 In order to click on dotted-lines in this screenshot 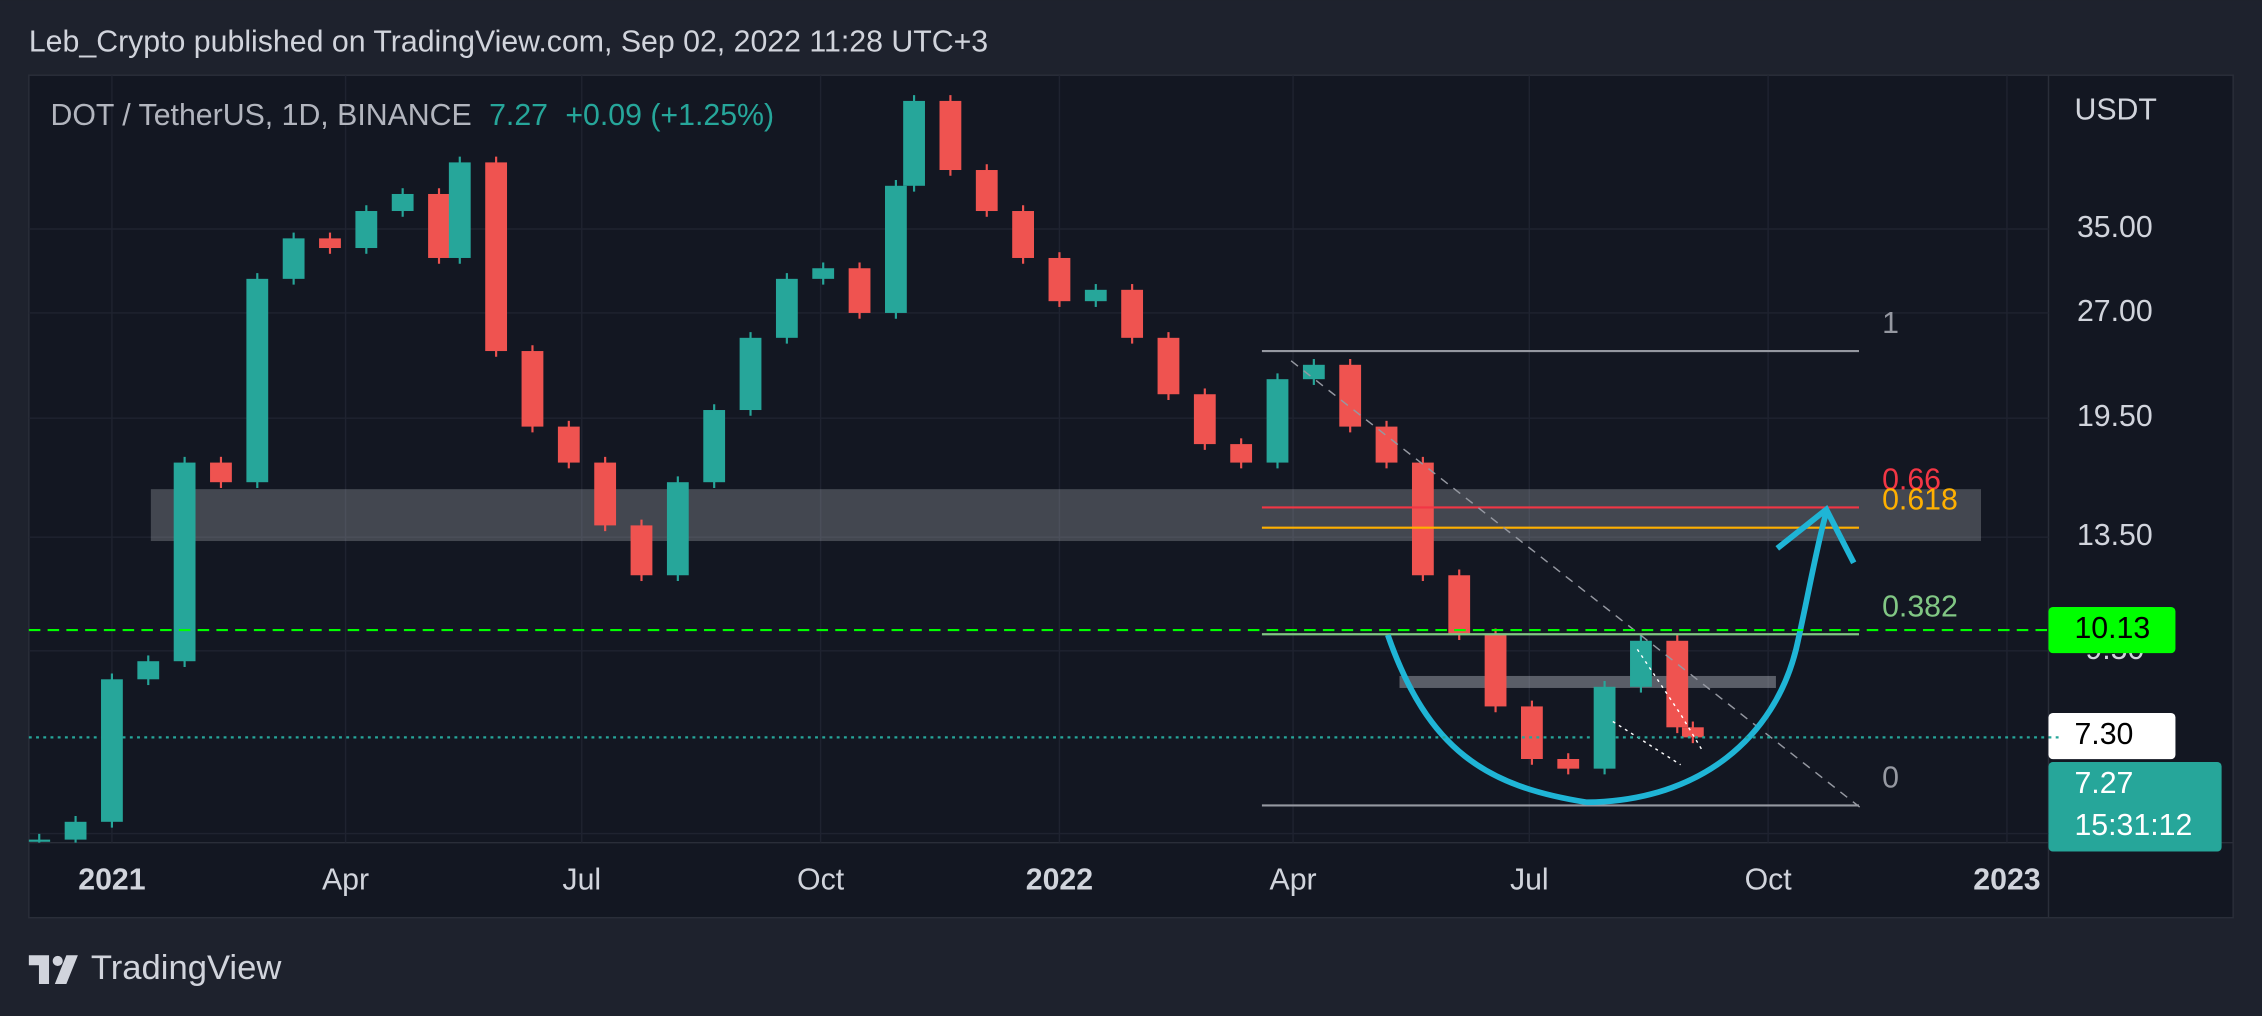, I will do `click(1657, 707)`.